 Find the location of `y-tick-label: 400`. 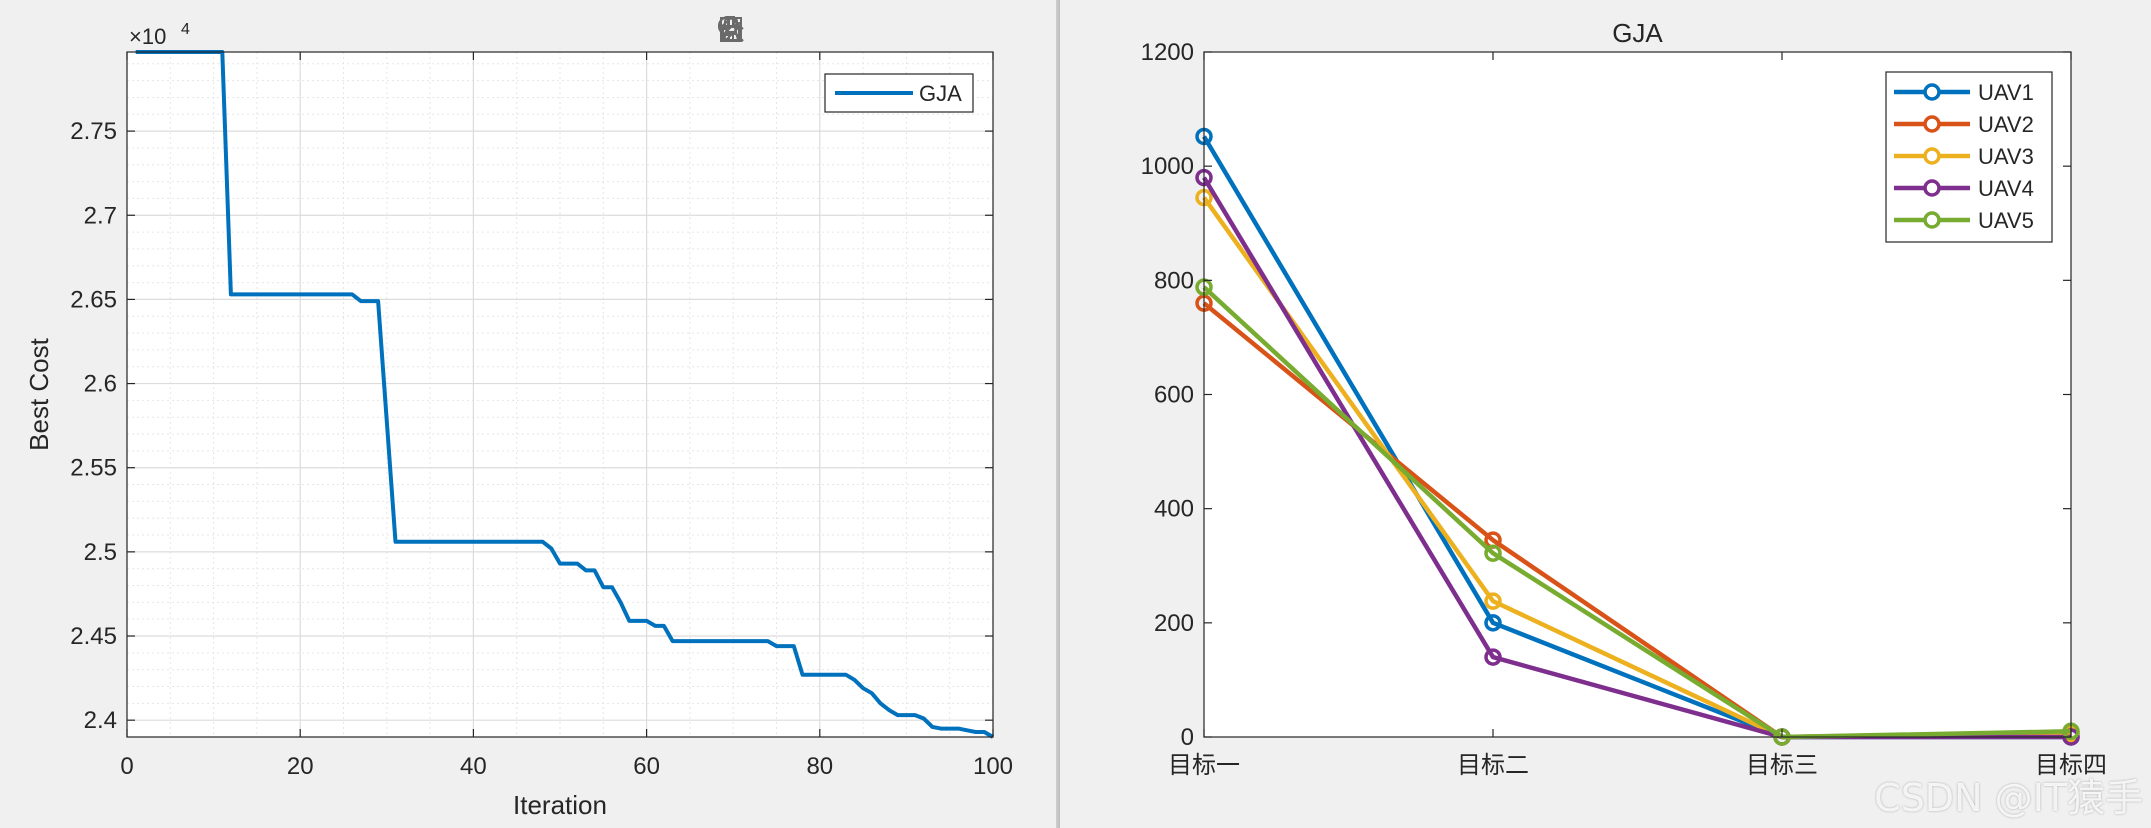

y-tick-label: 400 is located at coordinates (1174, 509).